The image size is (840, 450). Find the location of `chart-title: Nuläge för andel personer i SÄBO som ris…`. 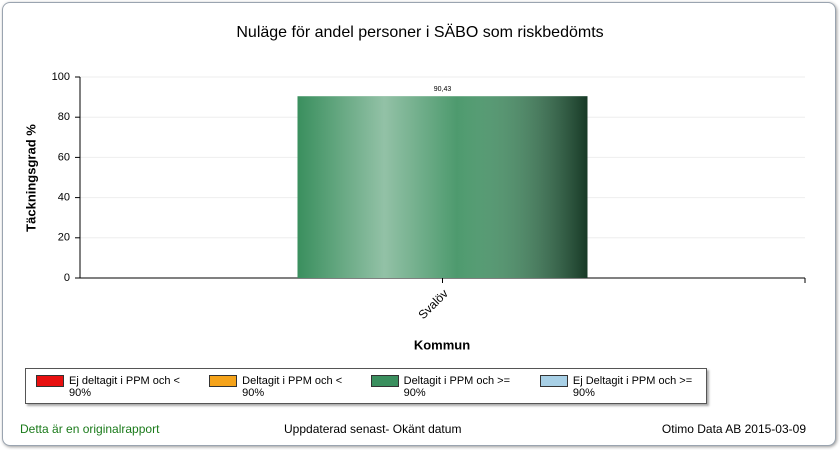

chart-title: Nuläge för andel personer i SÄBO som ris… is located at coordinates (419, 32).